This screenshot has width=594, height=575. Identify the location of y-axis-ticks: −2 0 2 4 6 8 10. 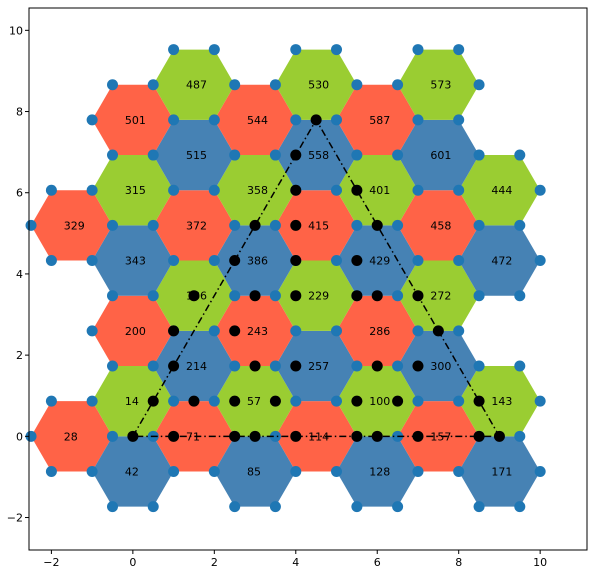
(18, 274).